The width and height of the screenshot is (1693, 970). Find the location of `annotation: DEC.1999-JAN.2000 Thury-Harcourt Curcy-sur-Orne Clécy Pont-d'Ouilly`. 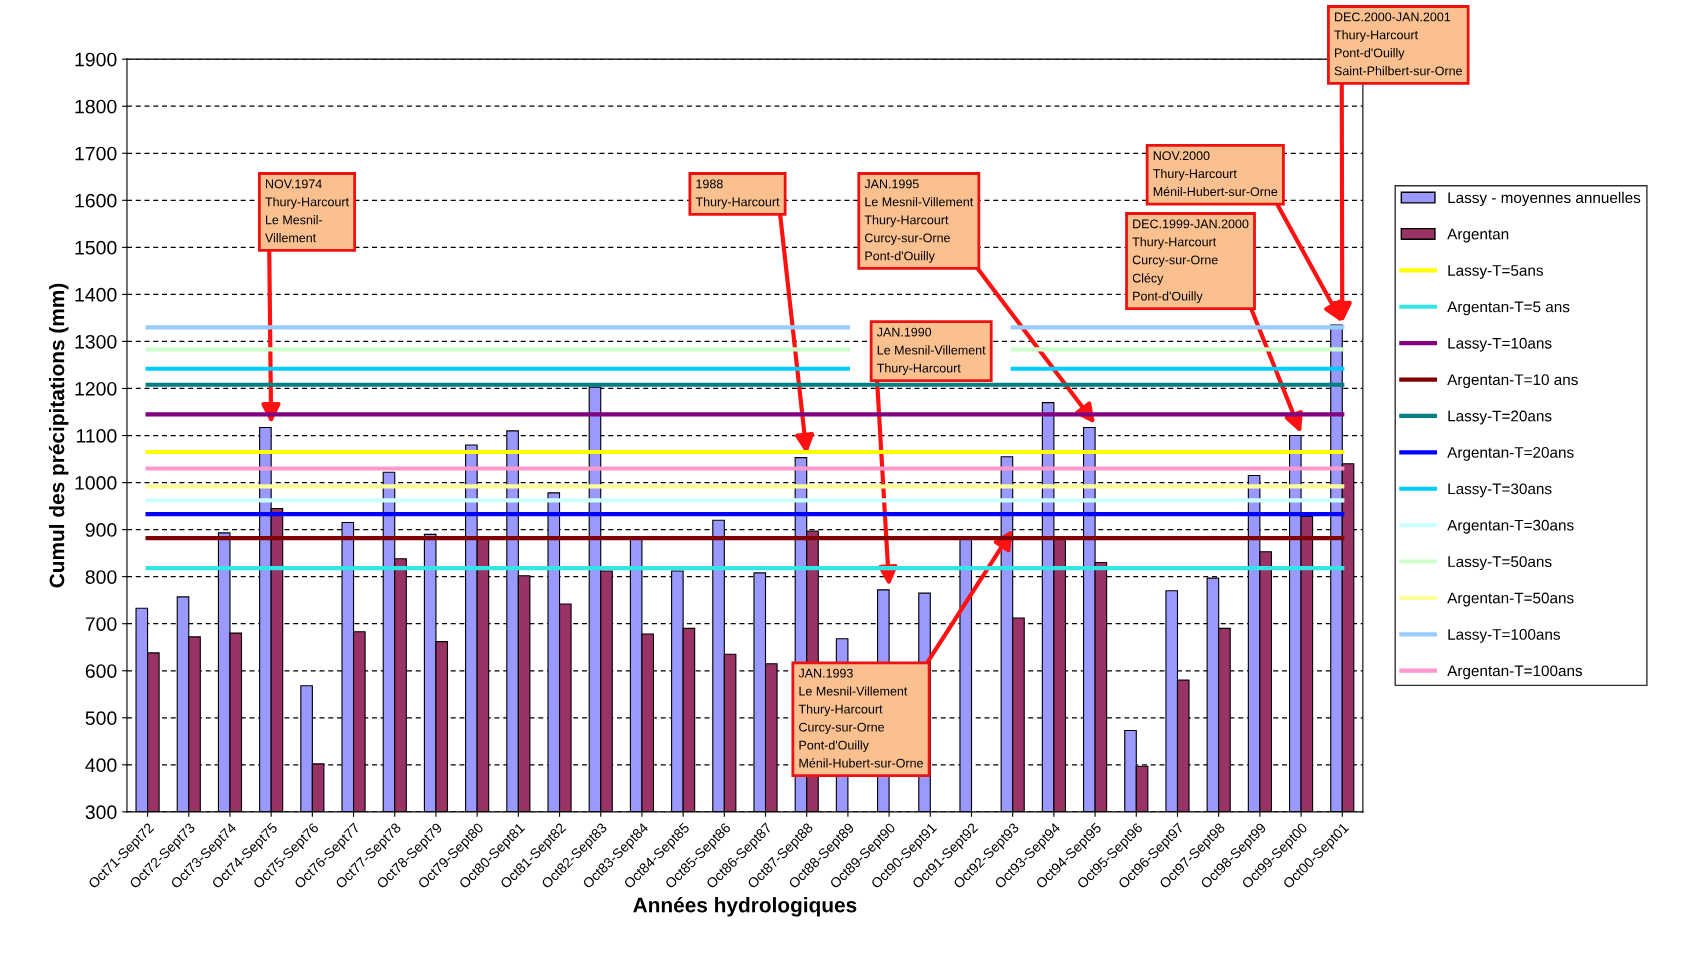

annotation: DEC.1999-JAN.2000 Thury-Harcourt Curcy-sur-Orne Clécy Pont-d'Ouilly is located at coordinates (1190, 261).